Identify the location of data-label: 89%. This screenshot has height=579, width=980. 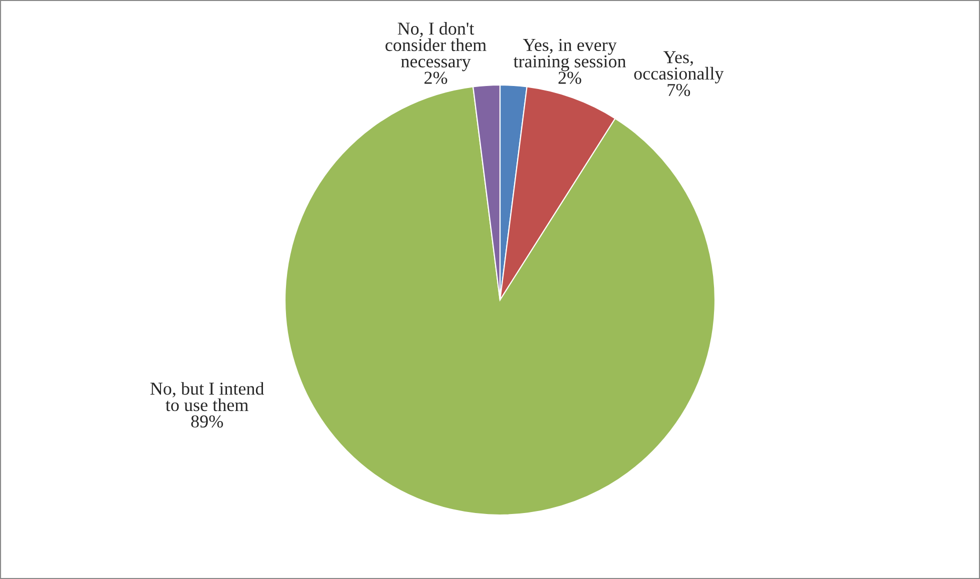
(207, 421).